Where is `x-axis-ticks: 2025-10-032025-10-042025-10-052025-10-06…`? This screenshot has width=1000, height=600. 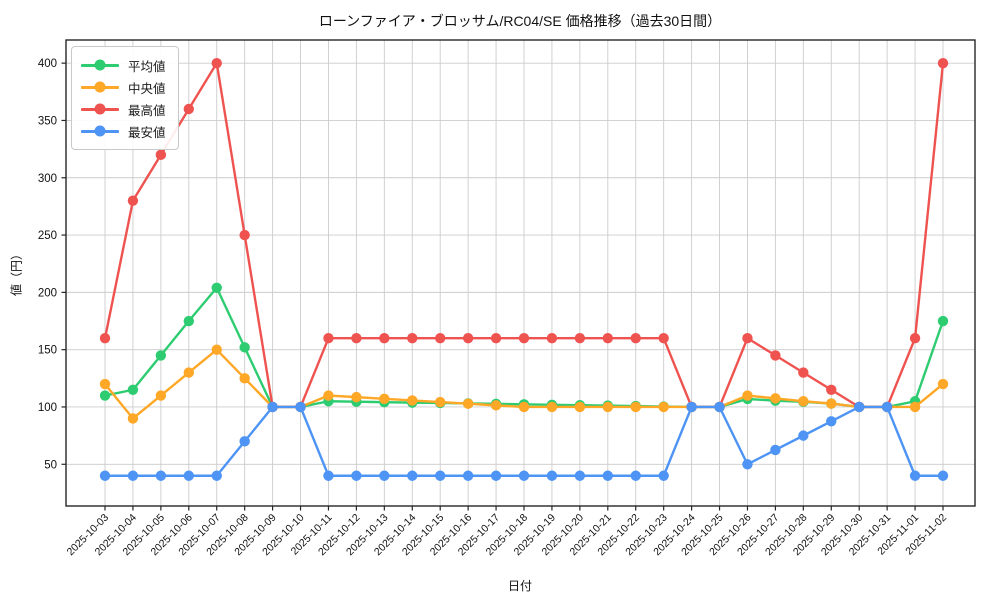 x-axis-ticks: 2025-10-032025-10-042025-10-052025-10-06… is located at coordinates (507, 532).